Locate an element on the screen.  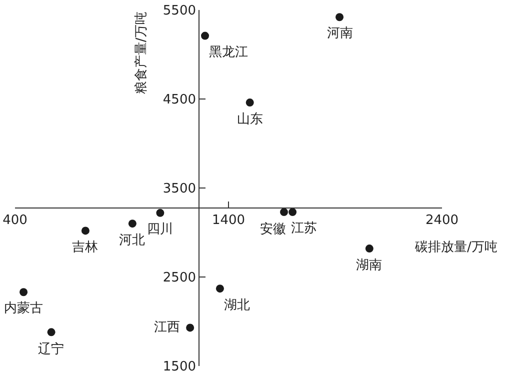
y-tick-label: 5500 is located at coordinates (179, 11).